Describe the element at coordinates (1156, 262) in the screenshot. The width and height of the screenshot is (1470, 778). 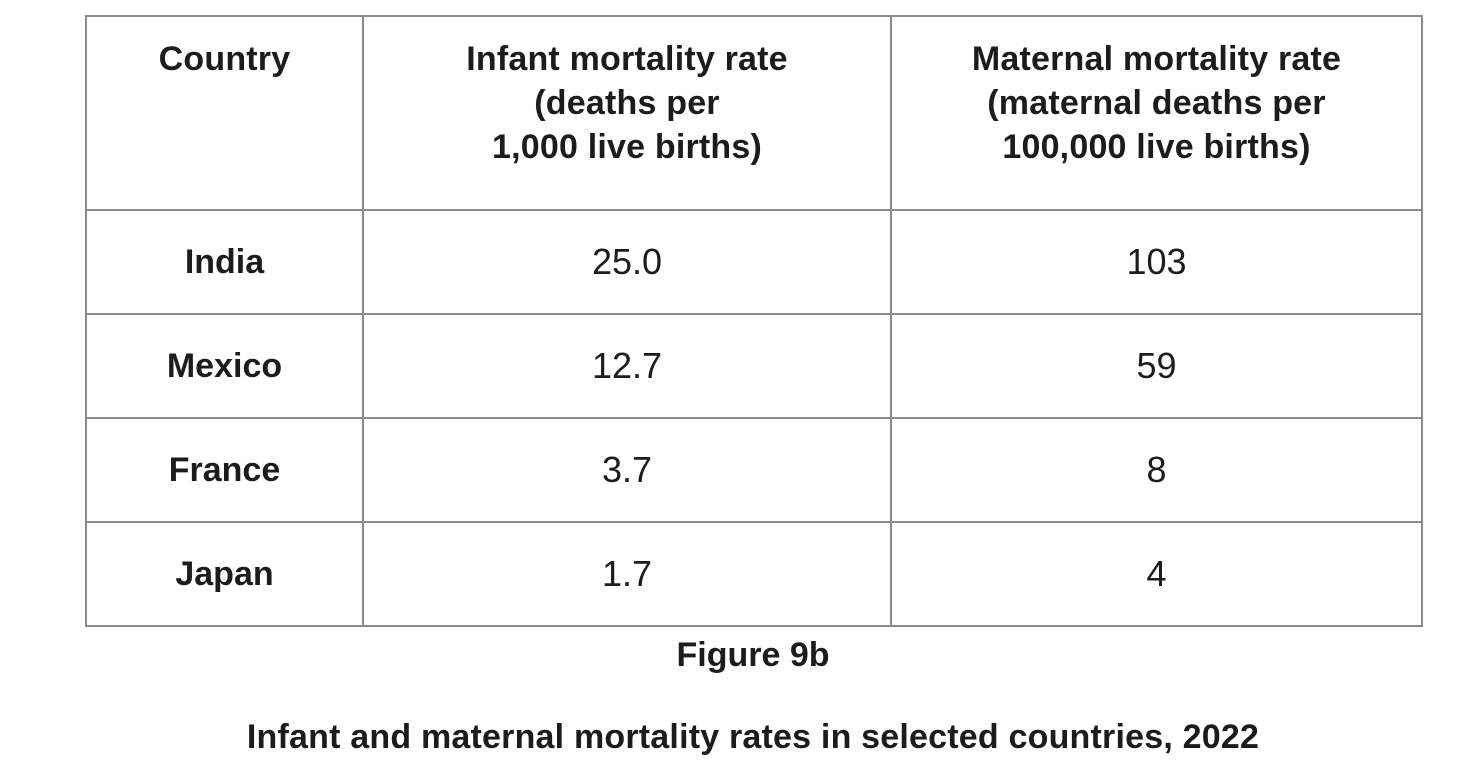
I see `maternal-mortality-value: 103` at that location.